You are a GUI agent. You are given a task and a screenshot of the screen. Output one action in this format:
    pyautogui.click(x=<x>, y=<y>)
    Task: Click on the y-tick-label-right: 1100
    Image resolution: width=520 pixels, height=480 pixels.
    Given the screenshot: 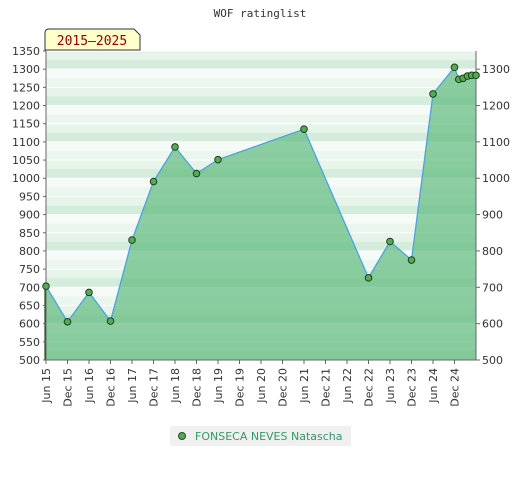 What is the action you would take?
    pyautogui.click(x=496, y=142)
    